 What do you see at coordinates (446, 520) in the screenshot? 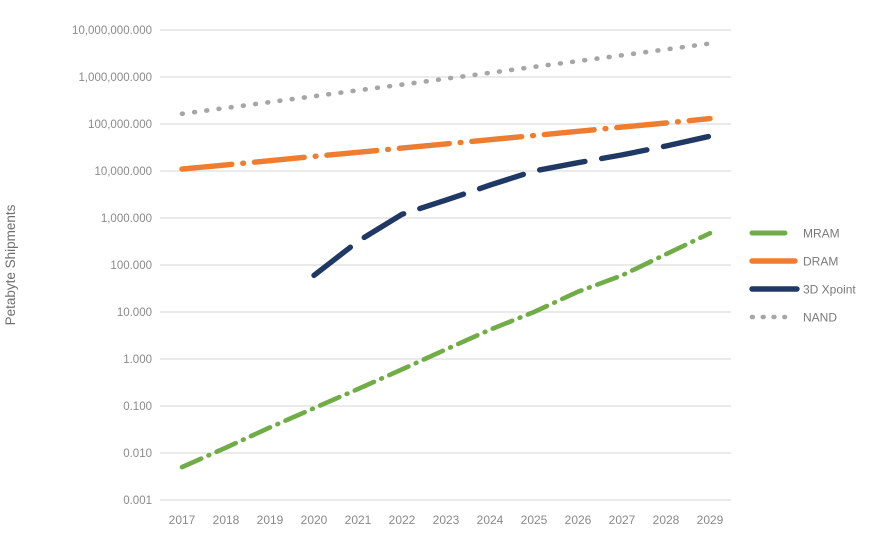
I see `x-axis-tick-label: 2023` at bounding box center [446, 520].